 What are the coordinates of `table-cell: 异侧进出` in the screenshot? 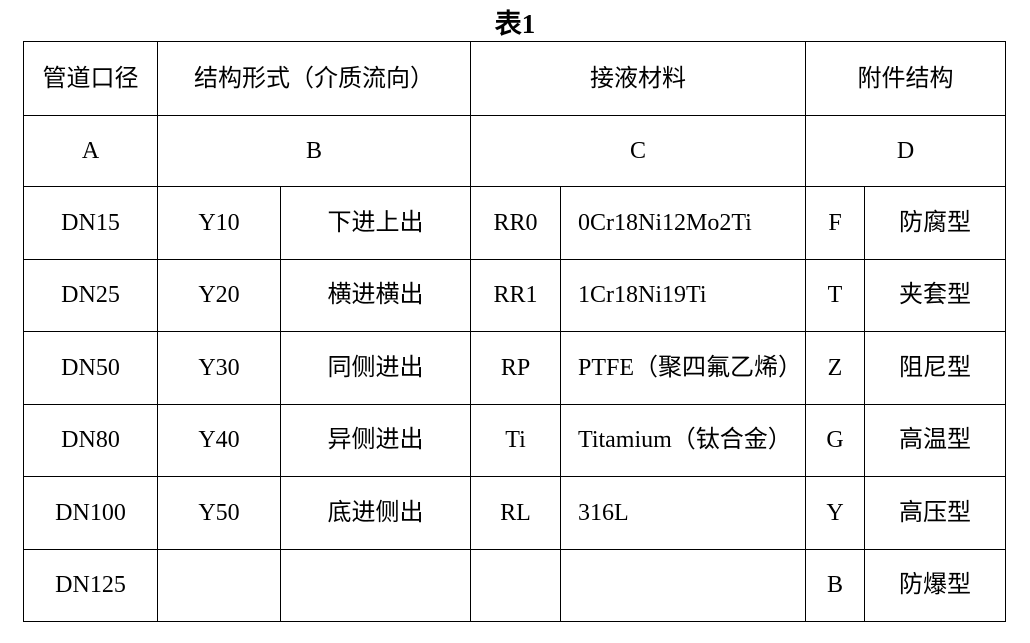 It's located at (375, 440).